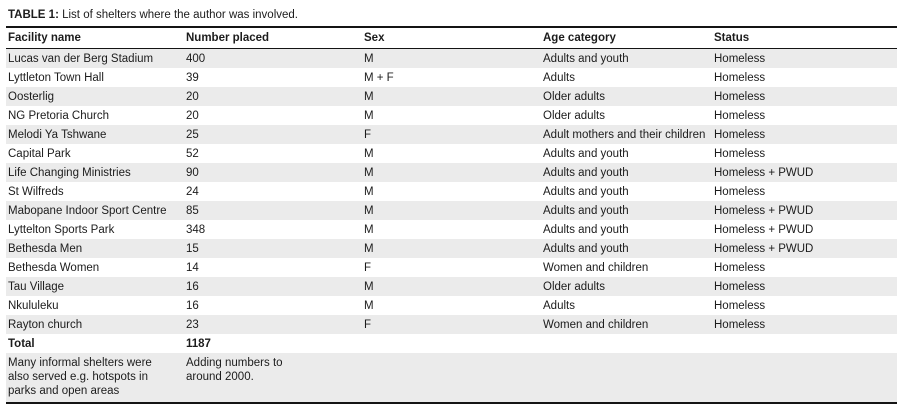 This screenshot has height=407, width=903. I want to click on column-header-number-placed: Number placed, so click(273, 38).